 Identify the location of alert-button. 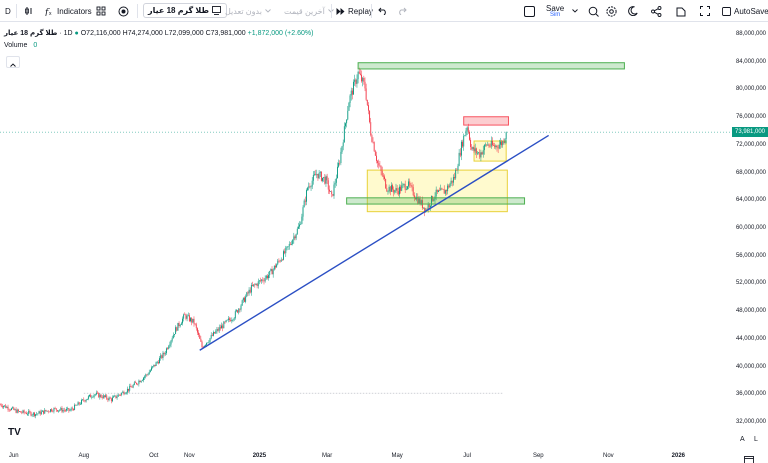
(123, 11).